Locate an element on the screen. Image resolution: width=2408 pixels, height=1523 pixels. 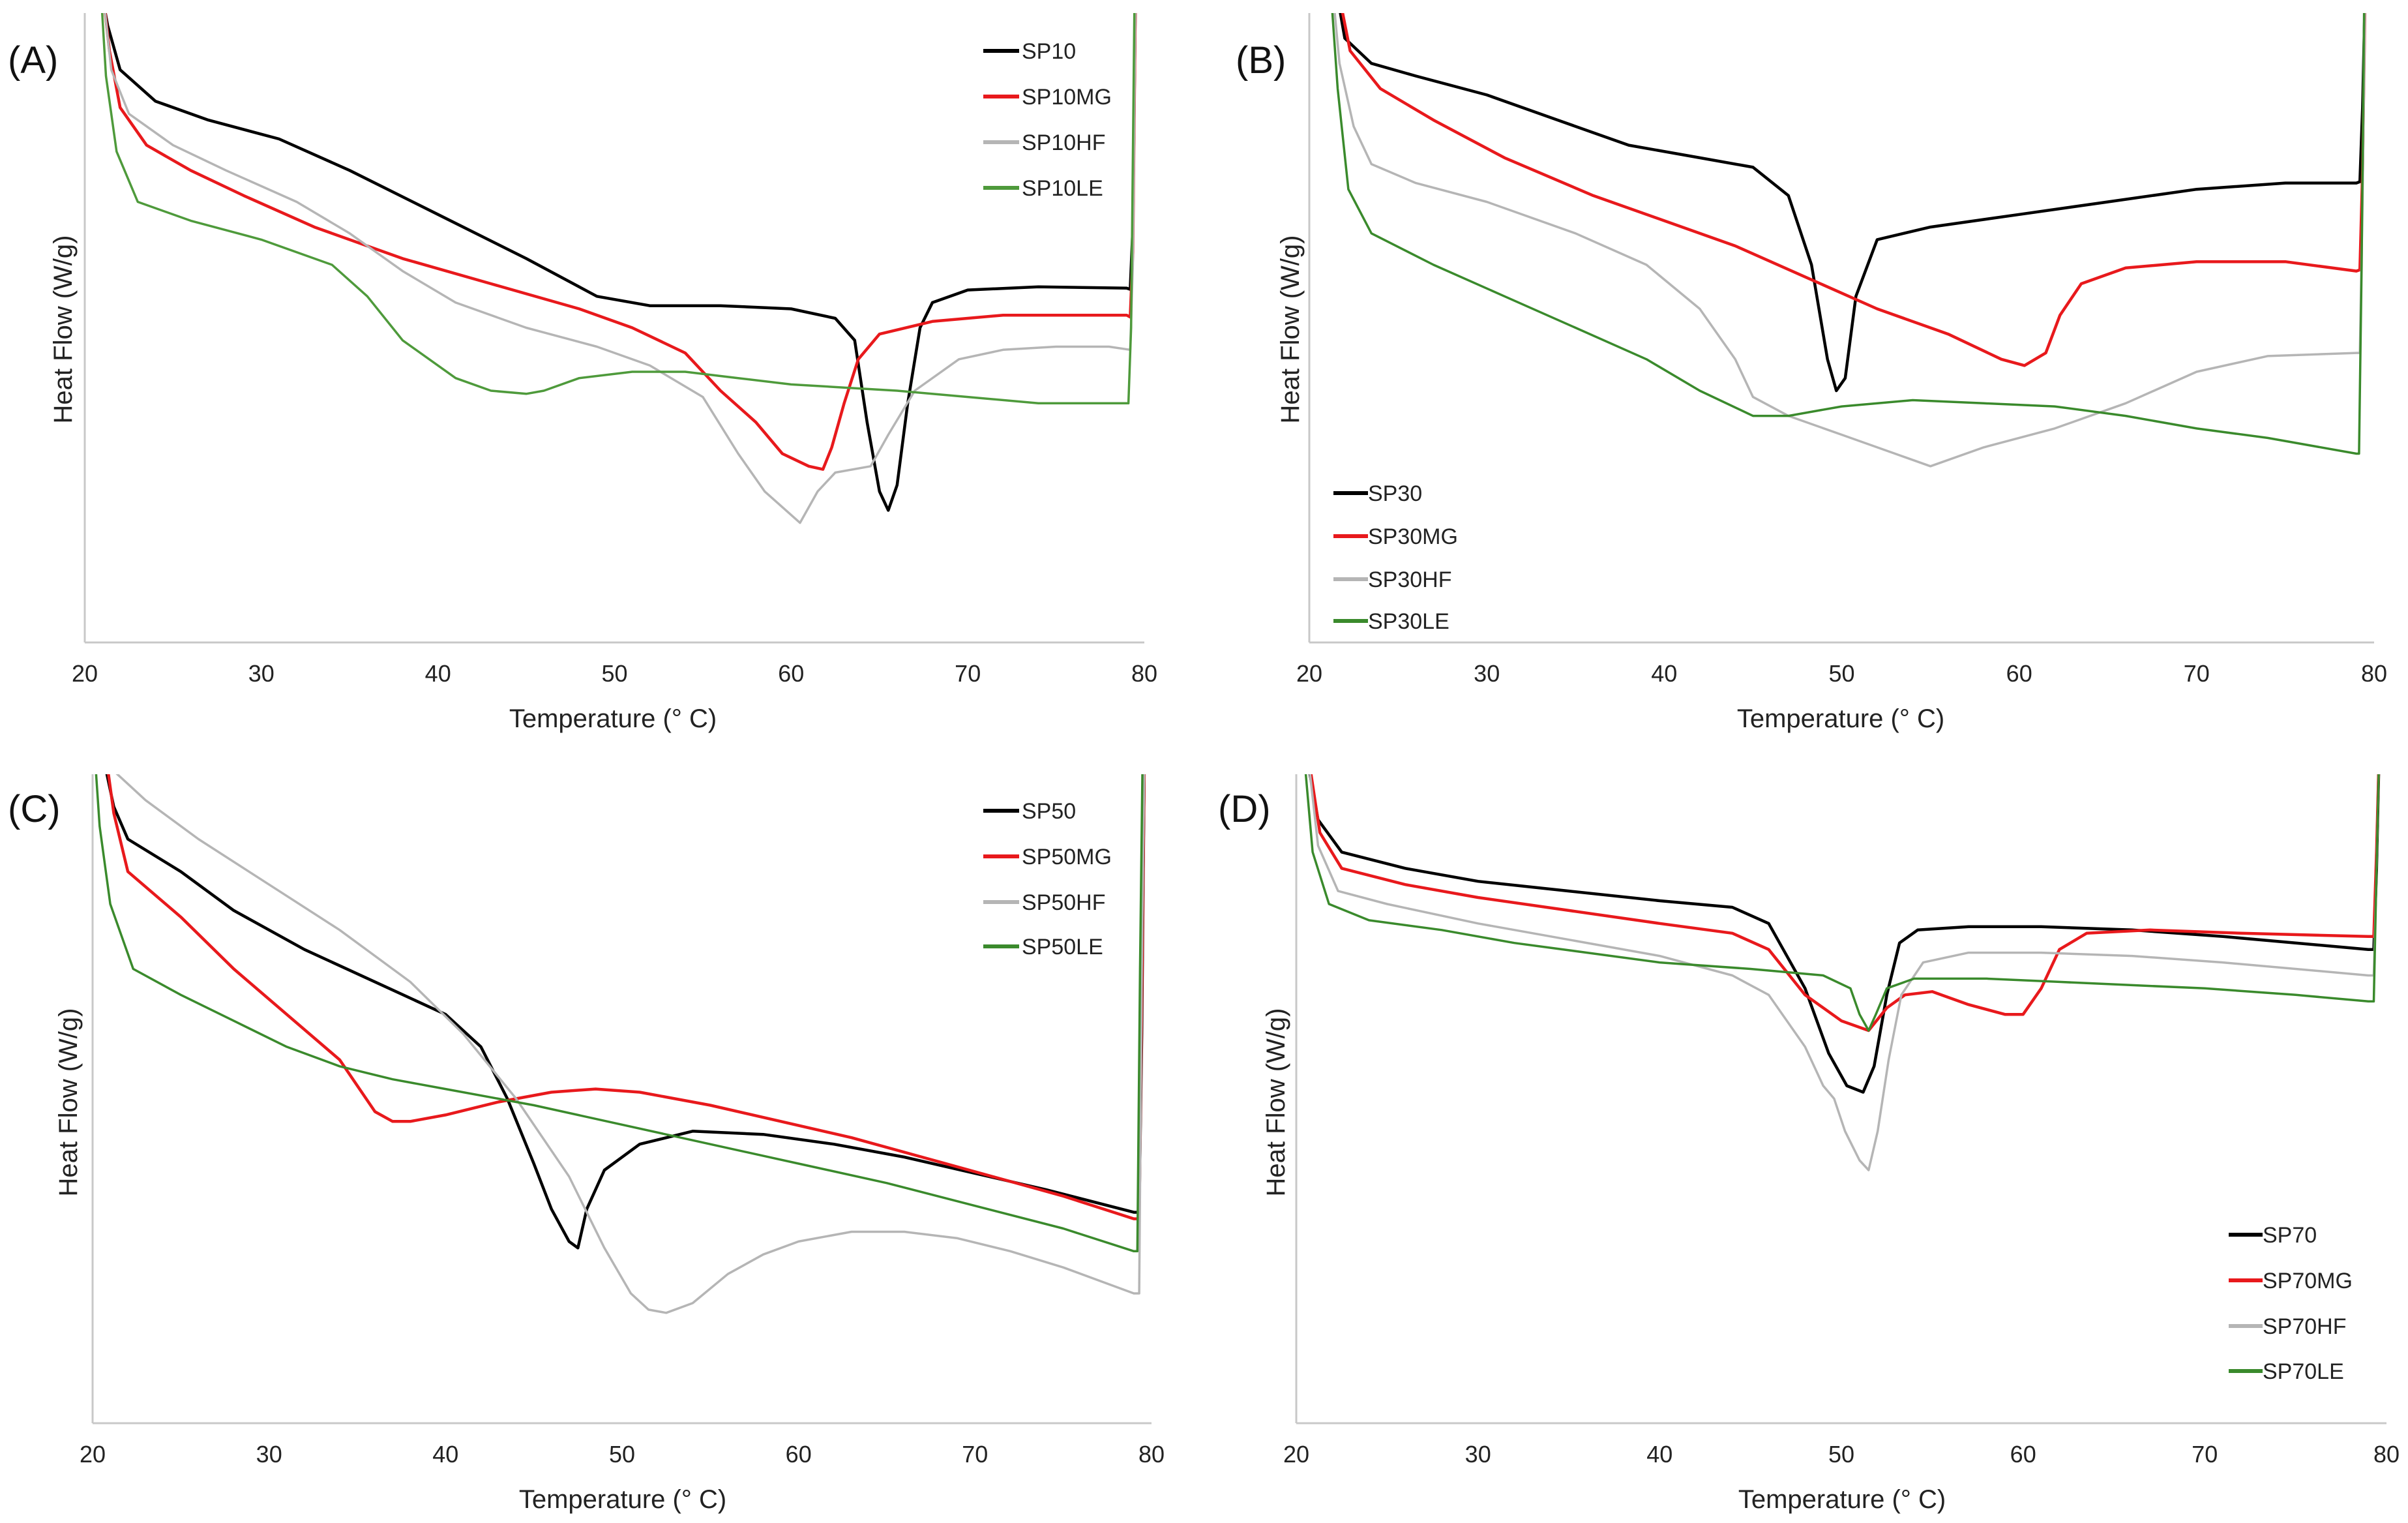
panel-c-legend-item: SP50MG is located at coordinates (1047, 857).